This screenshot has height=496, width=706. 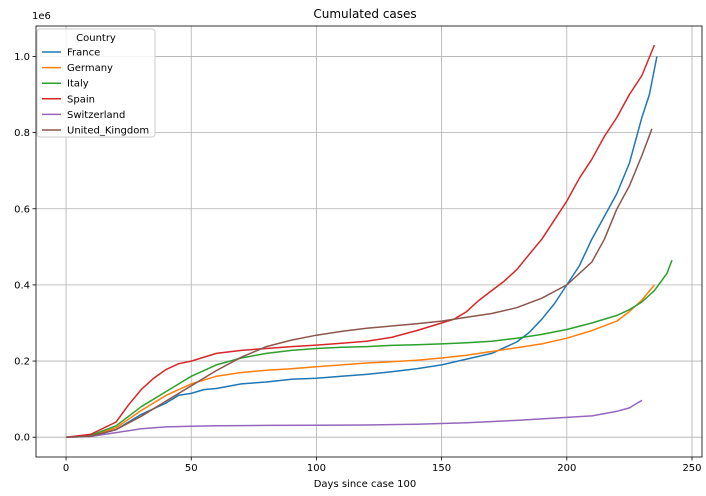 What do you see at coordinates (191, 468) in the screenshot?
I see `x-tick-label: 50` at bounding box center [191, 468].